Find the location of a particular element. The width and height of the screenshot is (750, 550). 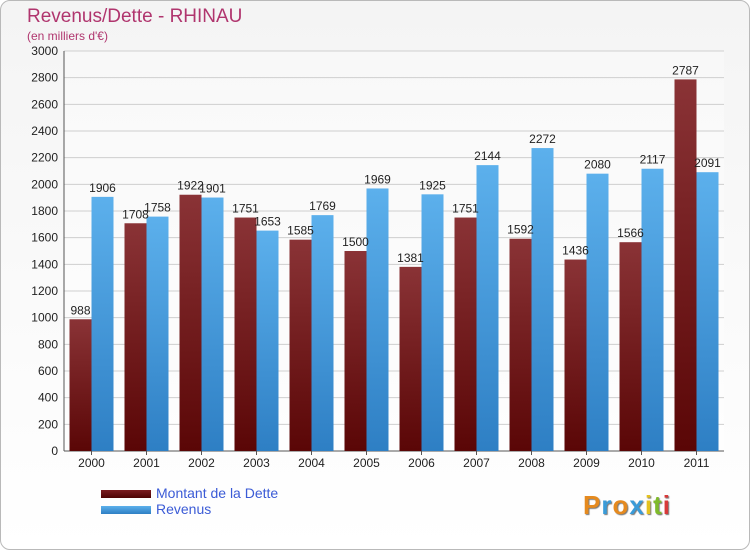

legend-swatch-dette is located at coordinates (126, 494).